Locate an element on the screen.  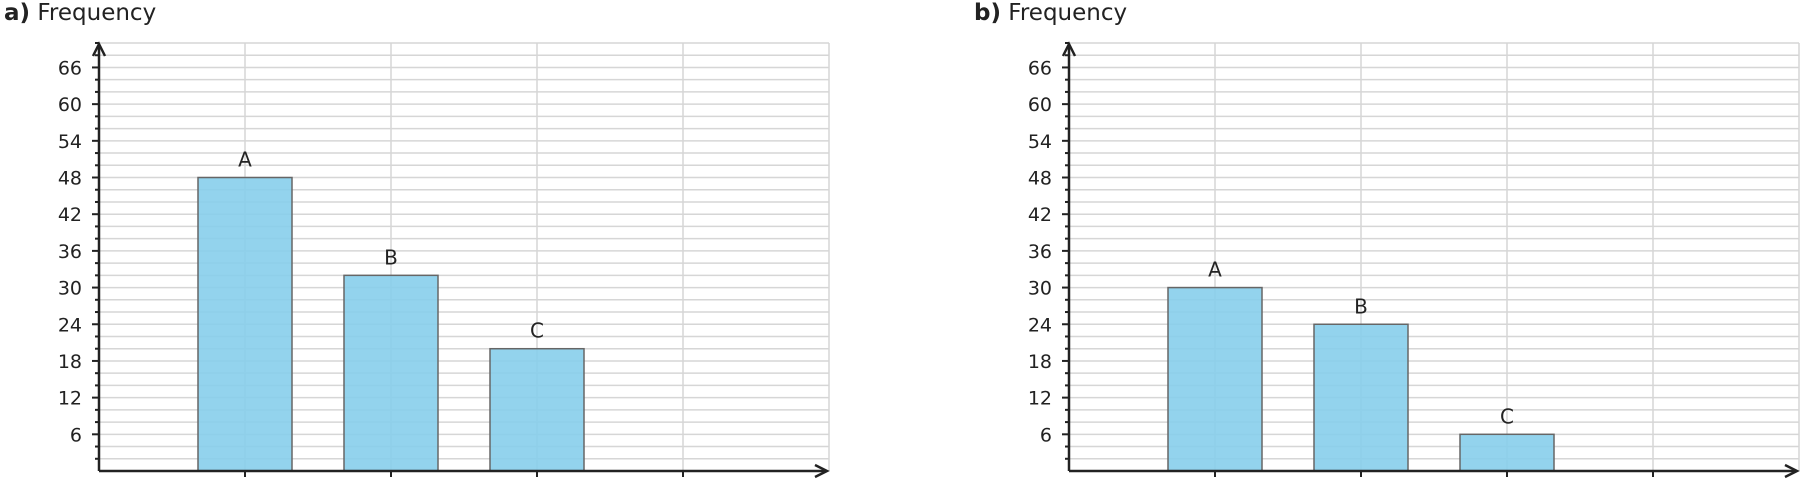
panel-label: b) is located at coordinates (987, 13).